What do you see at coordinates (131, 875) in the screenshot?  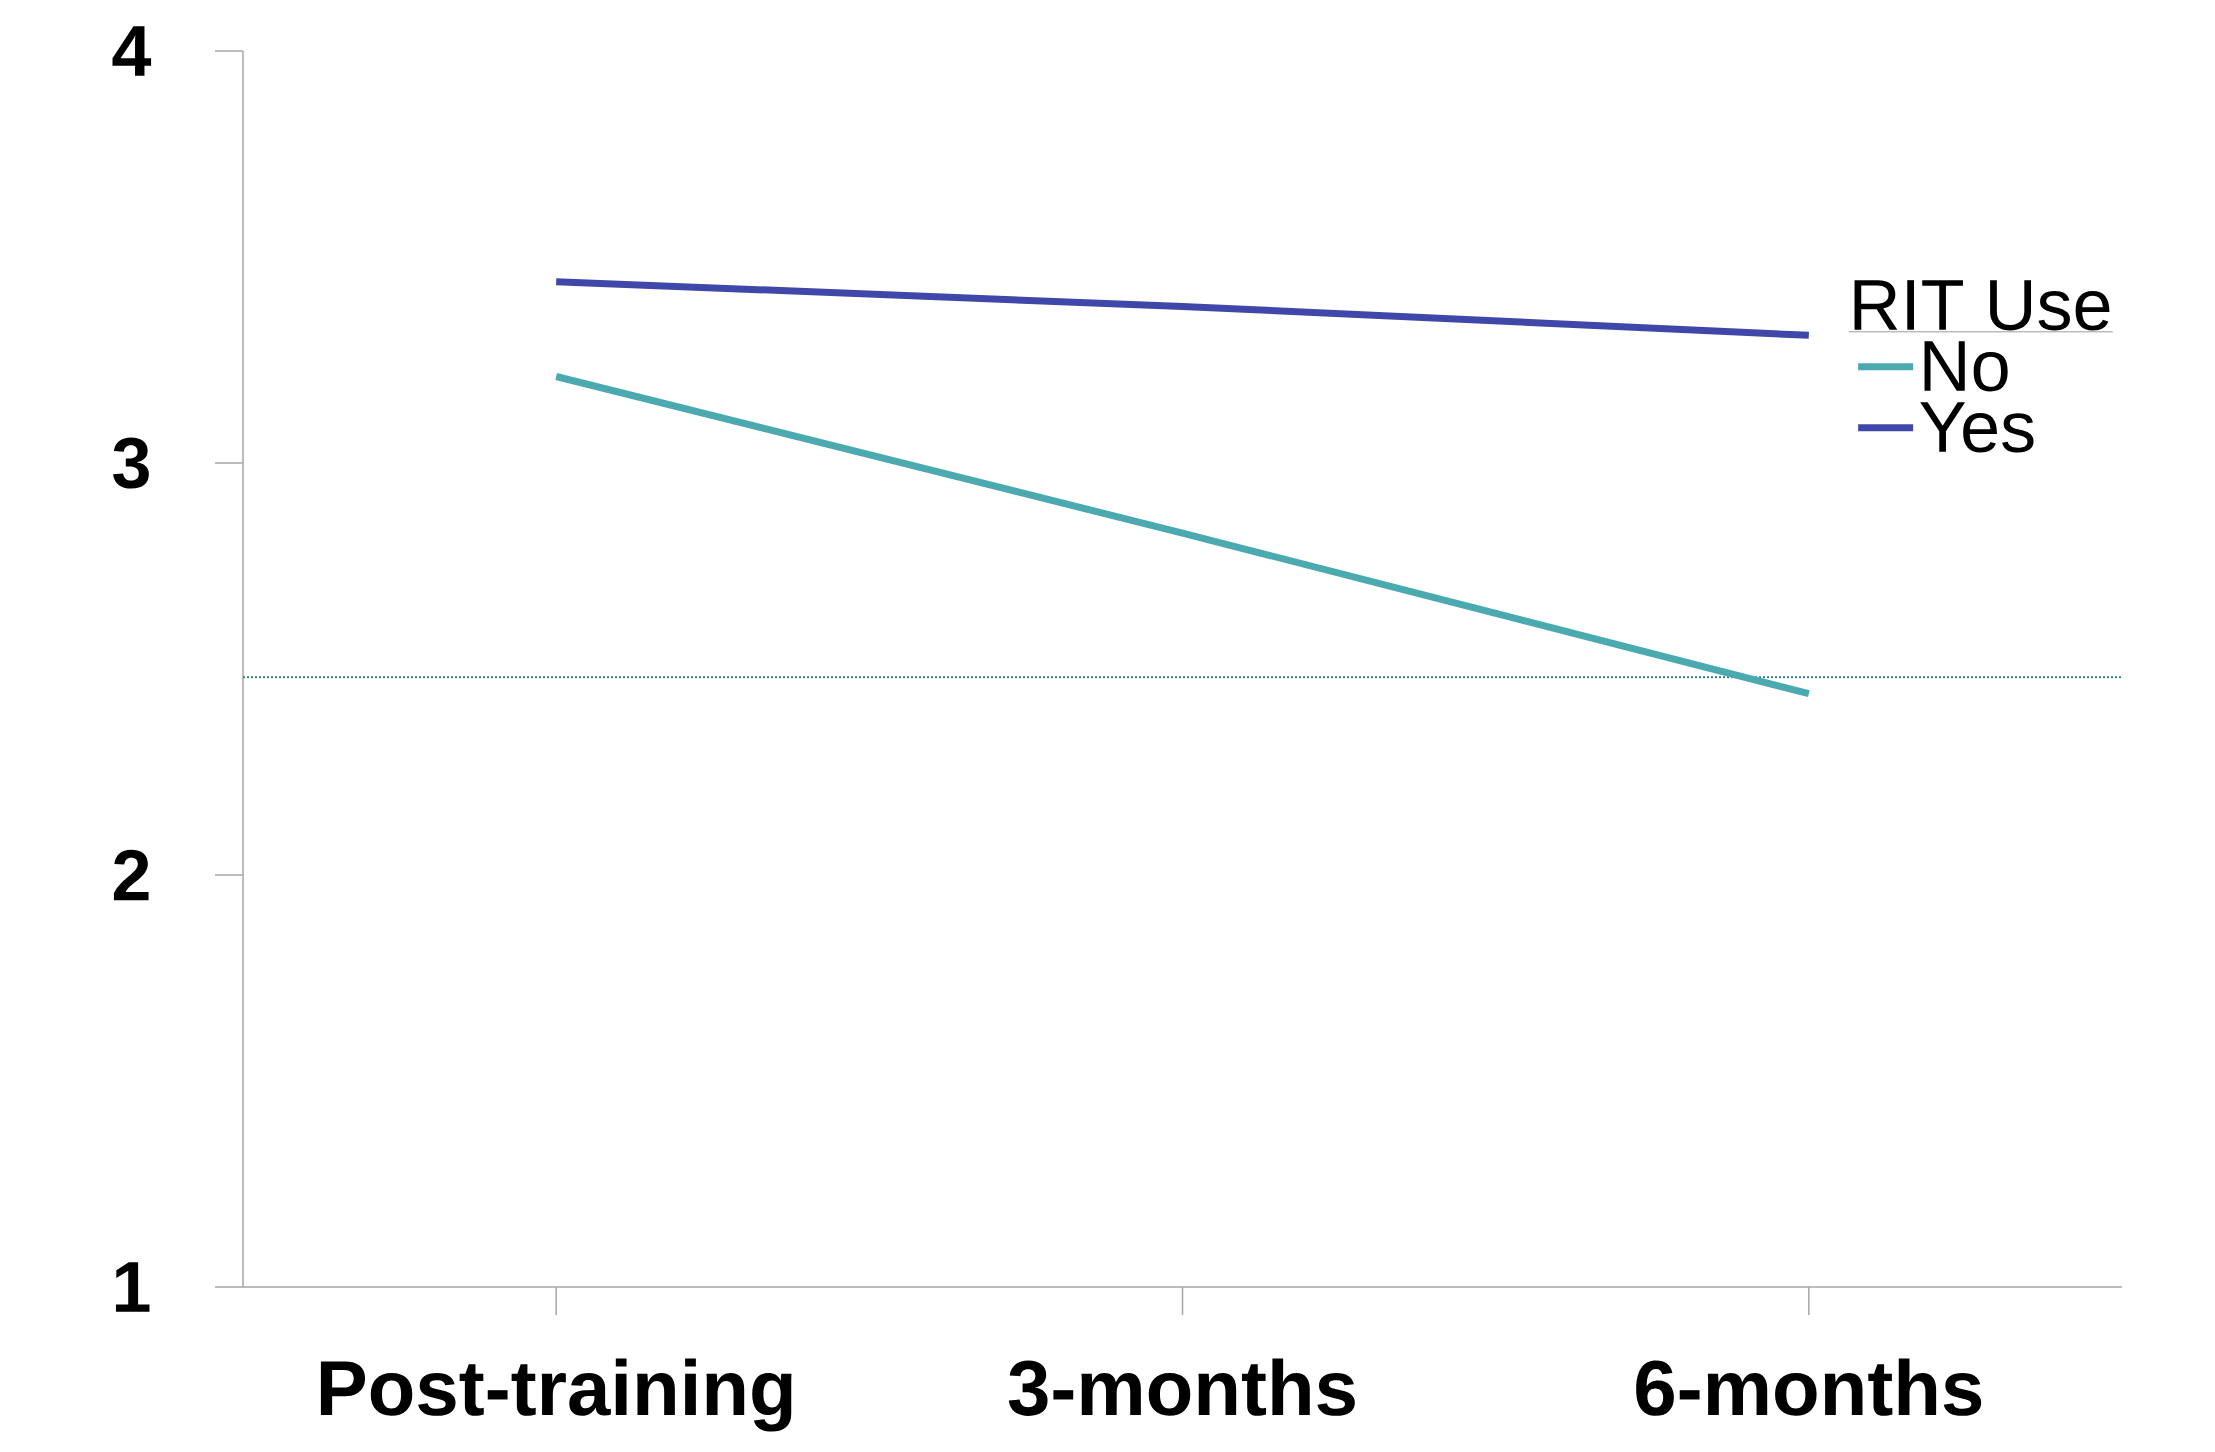 I see `y-tick-label: 2` at bounding box center [131, 875].